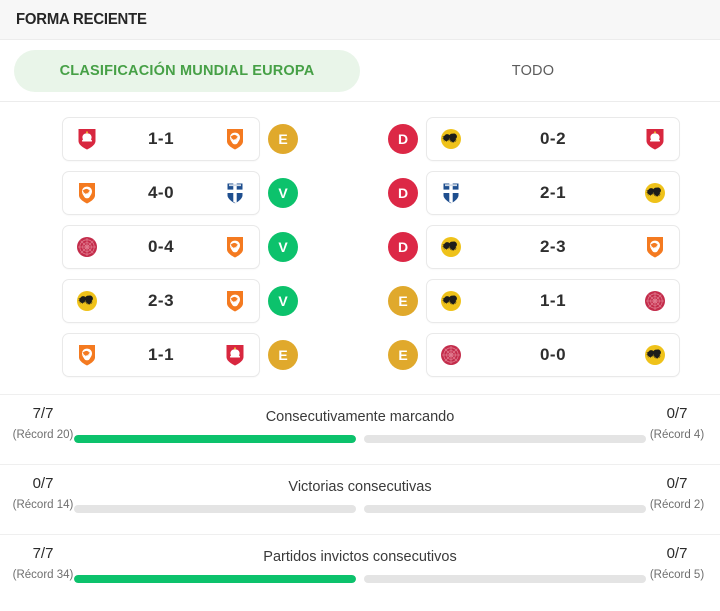  I want to click on stat-label: Partidos invictos consecutivos, so click(360, 557).